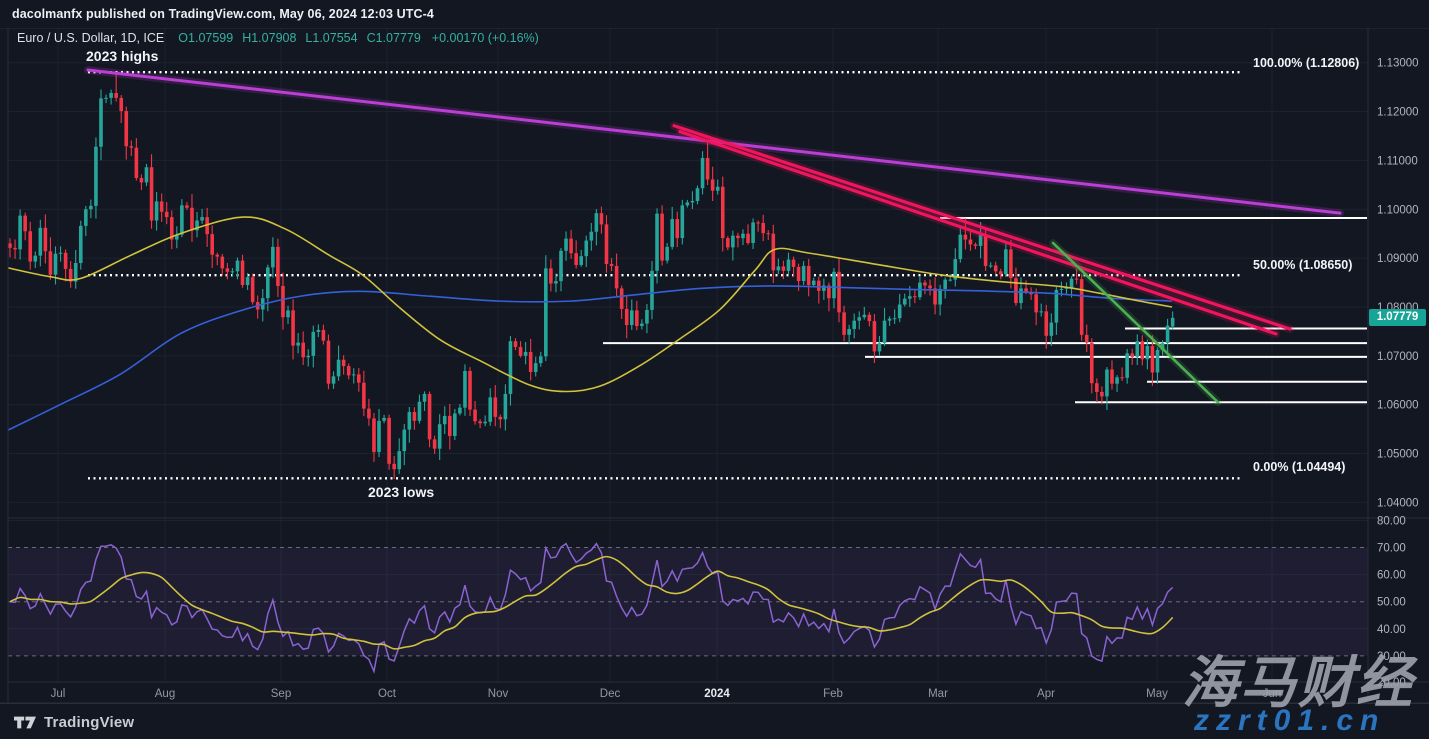 This screenshot has height=739, width=1429. I want to click on tradingview-brand: TradingView, so click(89, 722).